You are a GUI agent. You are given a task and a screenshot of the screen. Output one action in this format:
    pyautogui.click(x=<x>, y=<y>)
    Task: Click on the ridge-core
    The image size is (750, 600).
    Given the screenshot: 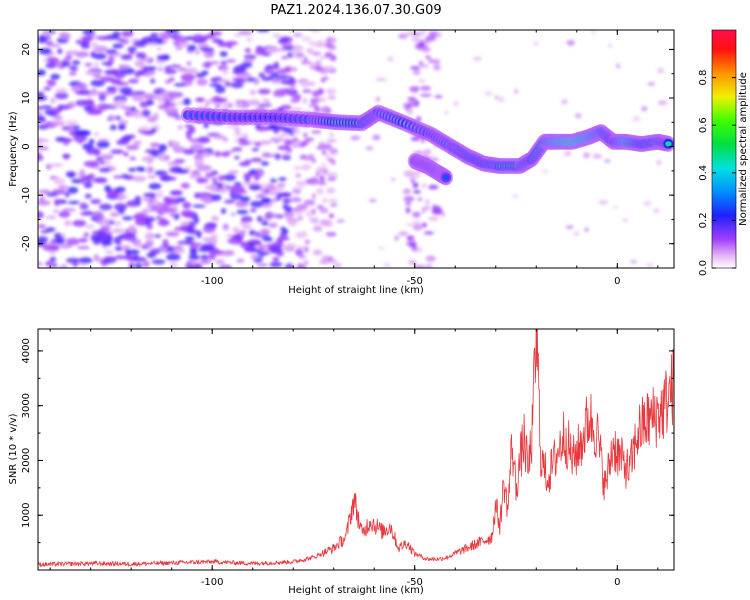 What is the action you would take?
    pyautogui.click(x=668, y=144)
    